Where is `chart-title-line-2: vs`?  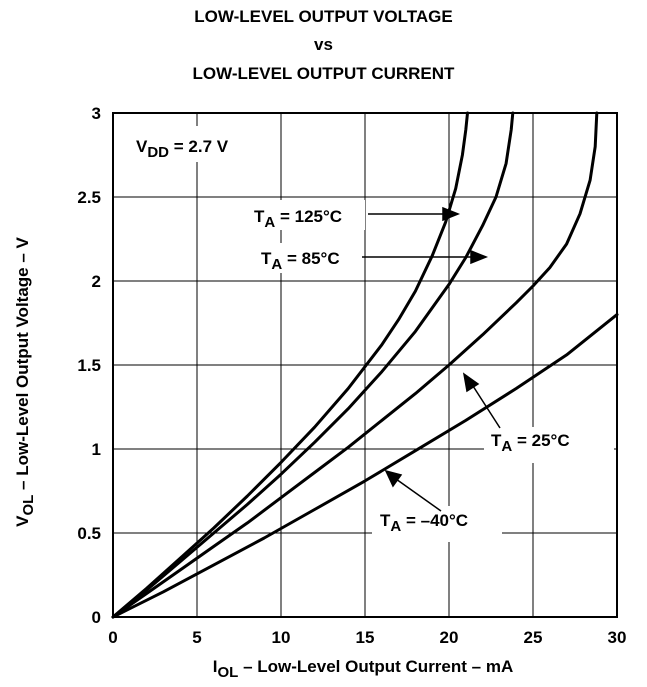 chart-title-line-2: vs is located at coordinates (323, 44).